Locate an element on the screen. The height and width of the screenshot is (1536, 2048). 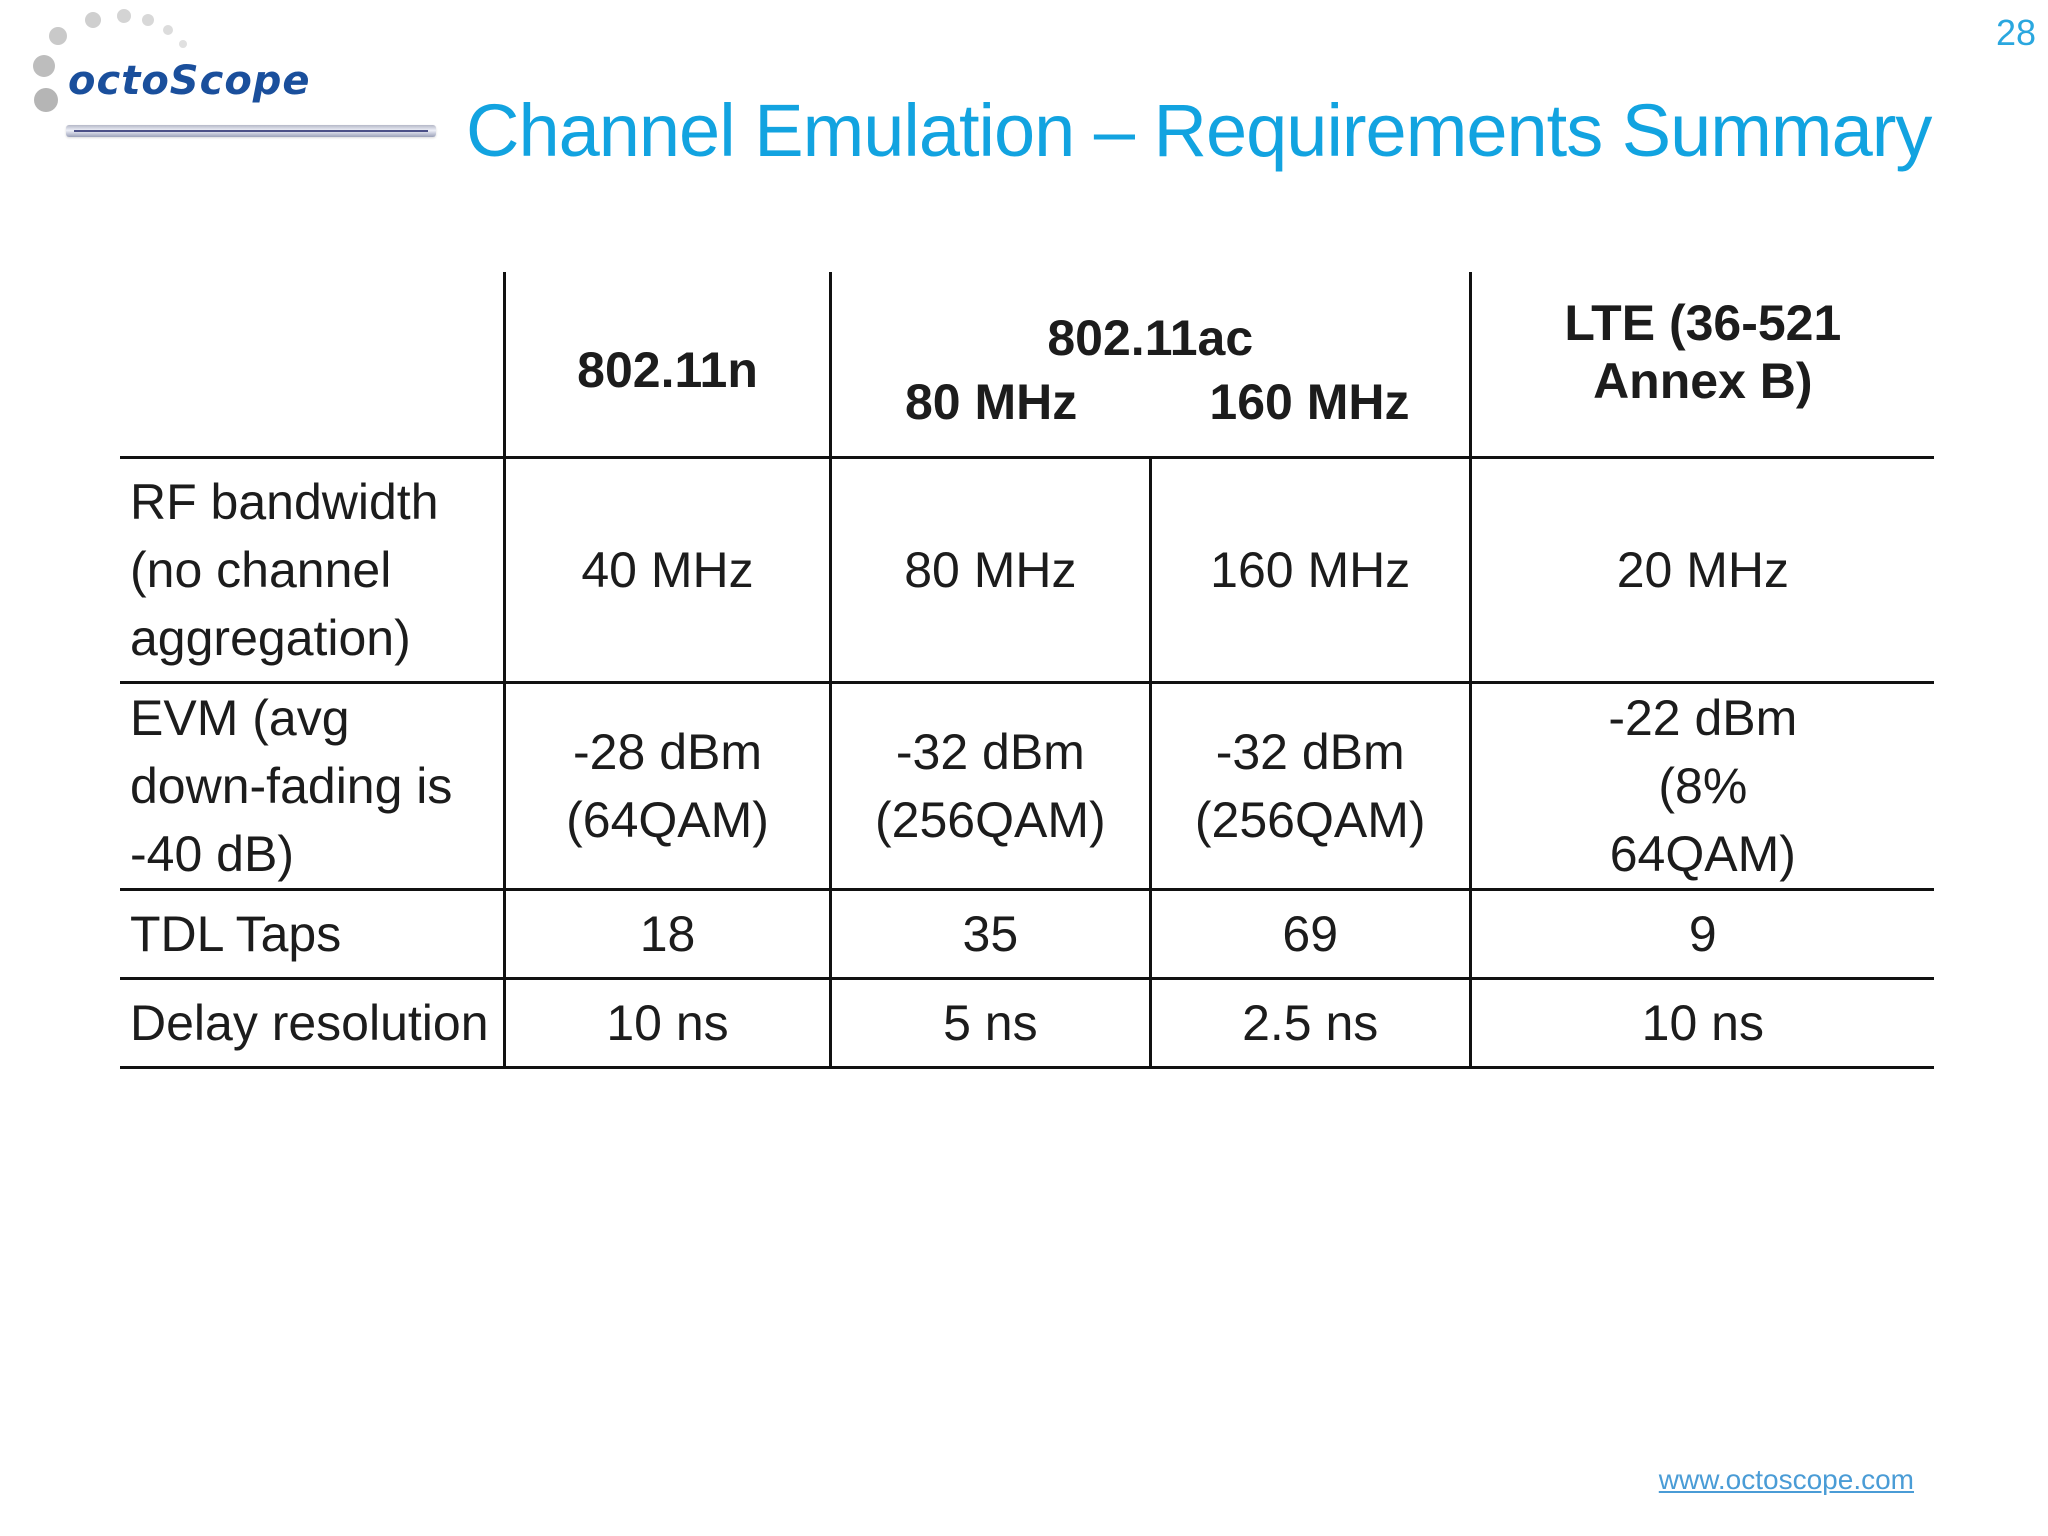
row-label-tdl-taps: TDL Taps is located at coordinates (312, 934).